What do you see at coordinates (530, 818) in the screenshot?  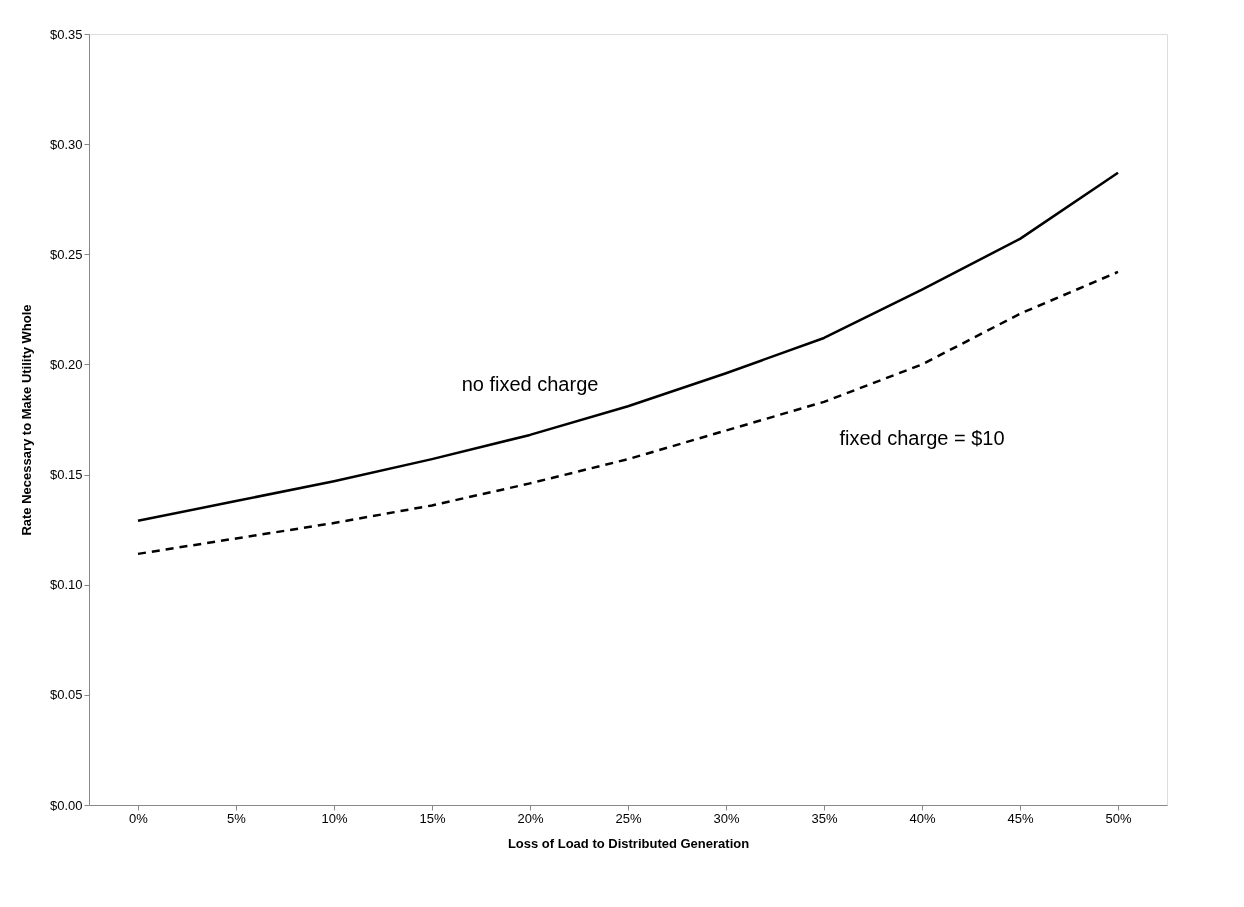 I see `x-tick-label: 20%` at bounding box center [530, 818].